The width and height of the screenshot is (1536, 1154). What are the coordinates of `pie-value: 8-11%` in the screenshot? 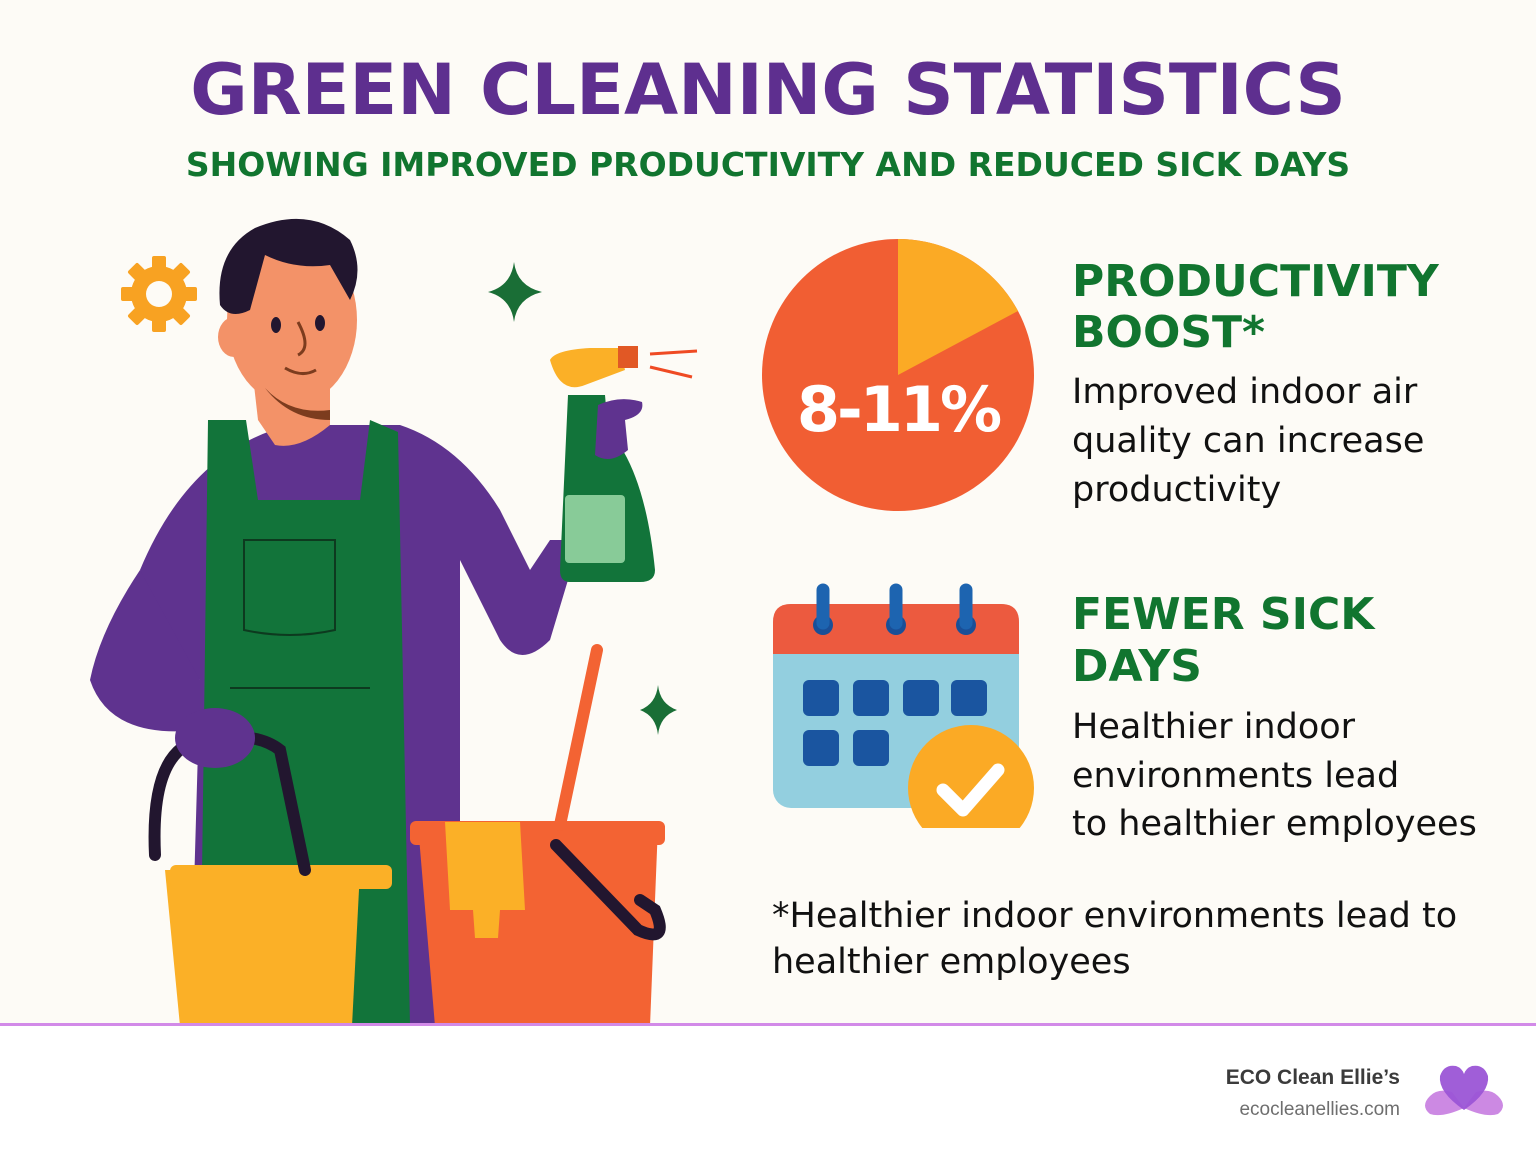 It's located at (899, 409).